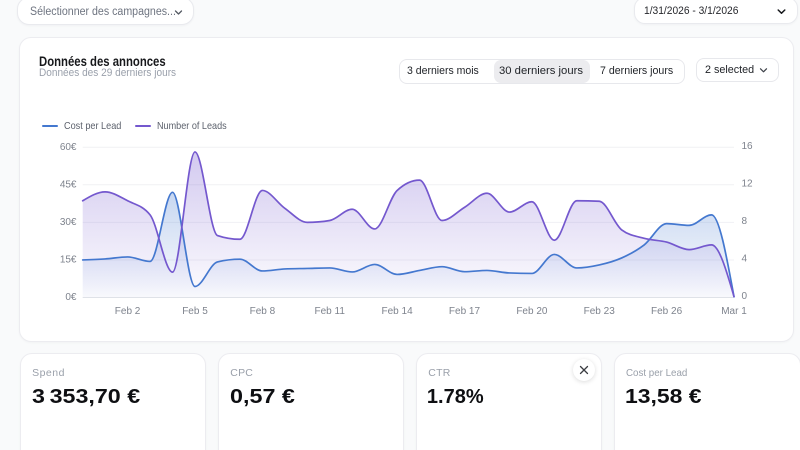 This screenshot has width=800, height=450. Describe the element at coordinates (748, 146) in the screenshot. I see `svg-text: 16` at that location.